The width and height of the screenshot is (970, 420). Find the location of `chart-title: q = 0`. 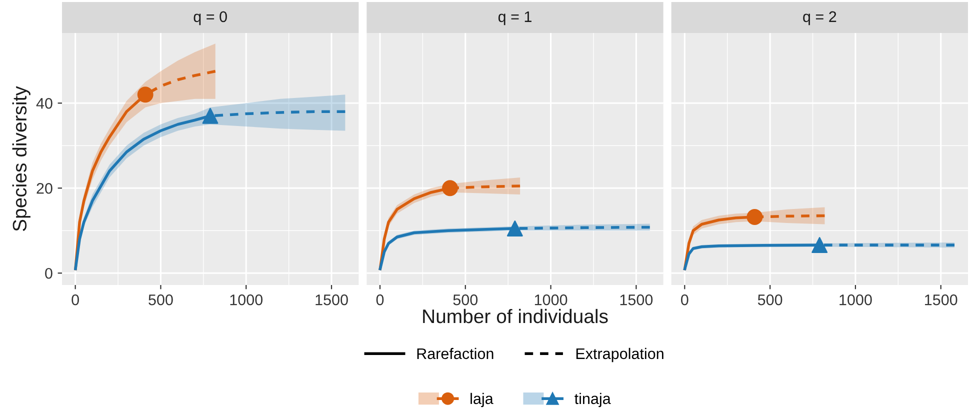

chart-title: q = 0 is located at coordinates (210, 18).